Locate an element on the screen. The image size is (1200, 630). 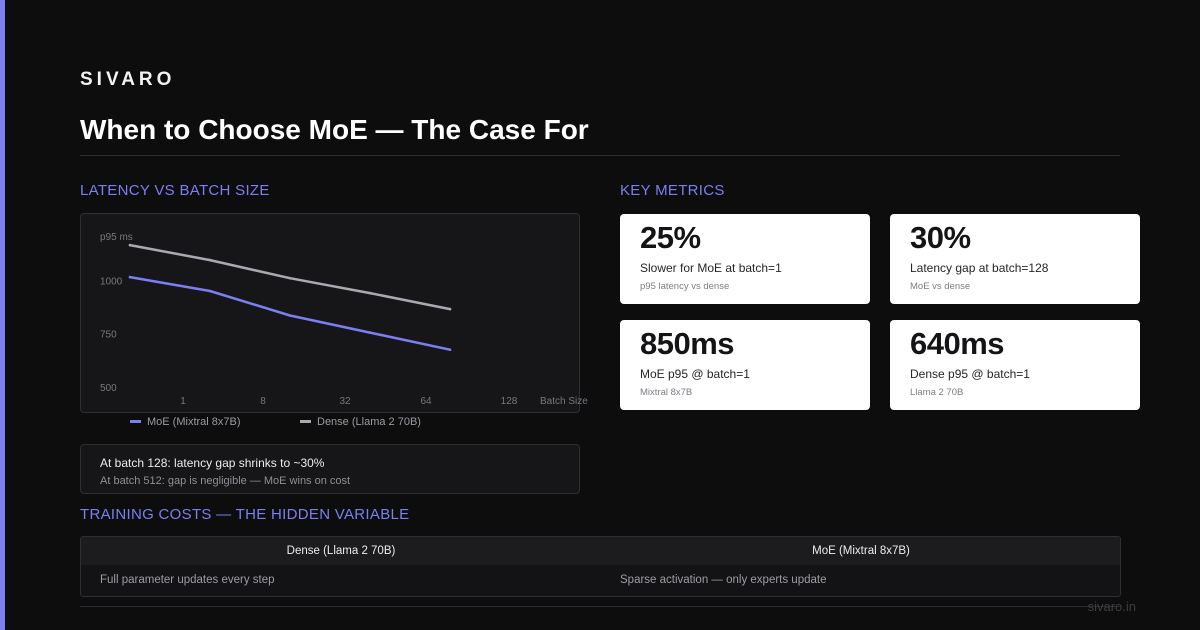
x-tick-label: 8 is located at coordinates (263, 401).